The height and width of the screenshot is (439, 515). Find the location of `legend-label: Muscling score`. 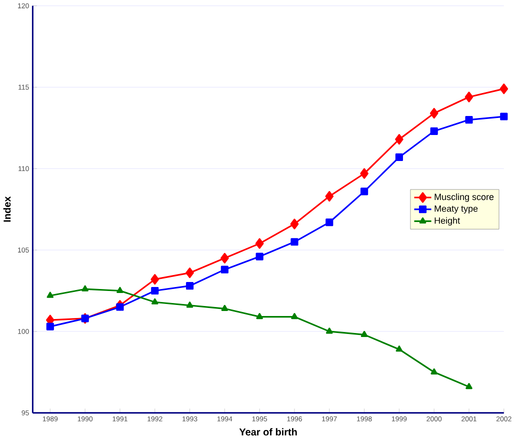

legend-label: Muscling score is located at coordinates (464, 198).